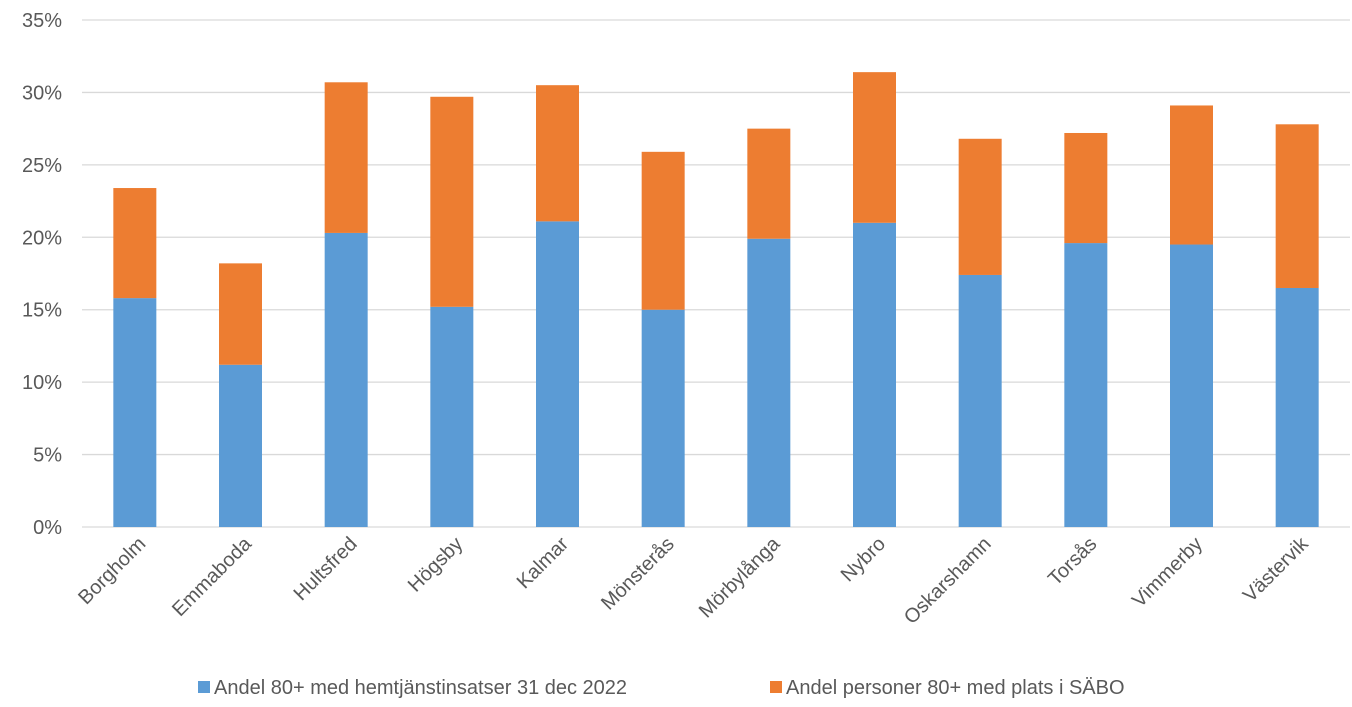 The height and width of the screenshot is (707, 1352). Describe the element at coordinates (112, 571) in the screenshot. I see `x-category-label: Borgholm` at that location.